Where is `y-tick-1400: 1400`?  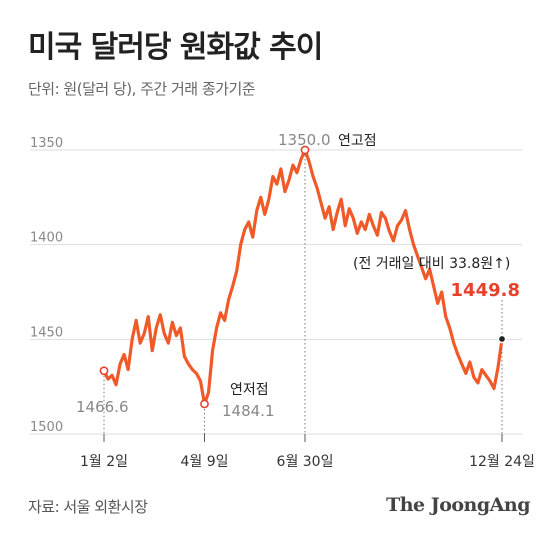
y-tick-1400: 1400 is located at coordinates (46, 238).